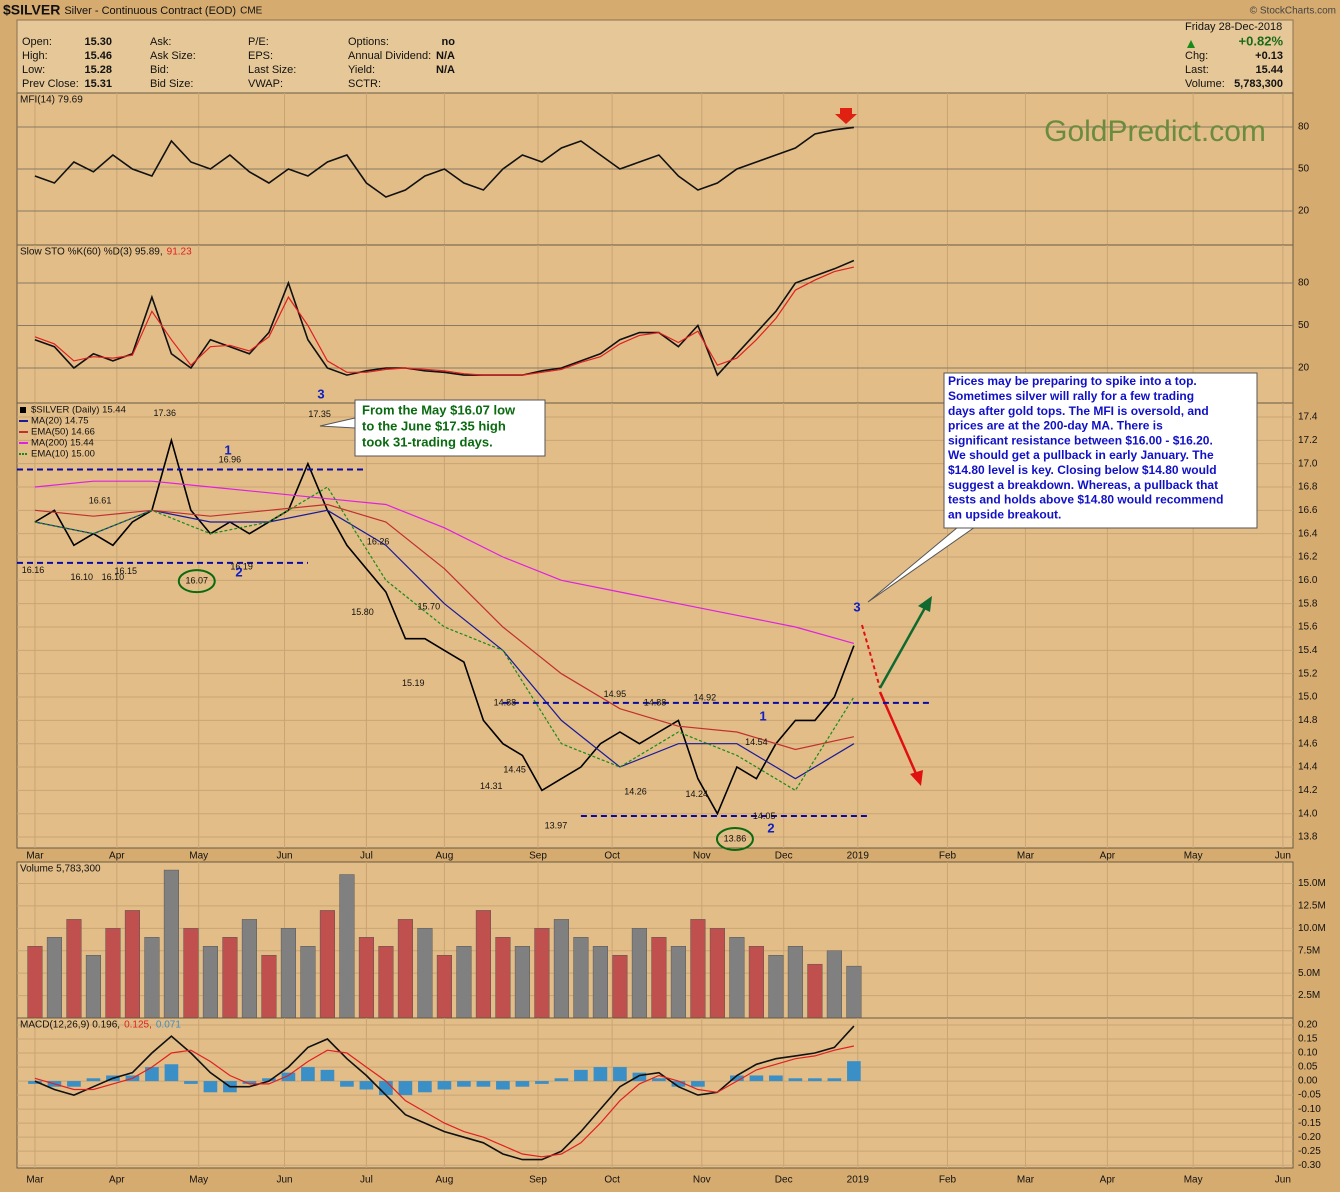 The height and width of the screenshot is (1192, 1340). What do you see at coordinates (366, 856) in the screenshot?
I see `x-tick-label: Jul` at bounding box center [366, 856].